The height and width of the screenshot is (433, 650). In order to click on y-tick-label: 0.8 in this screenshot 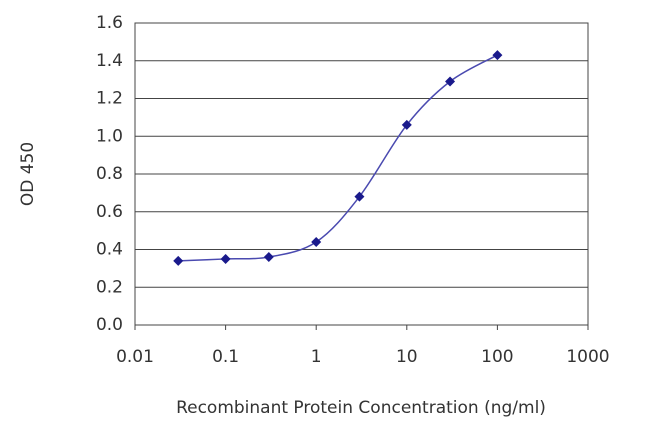, I will do `click(109, 174)`.